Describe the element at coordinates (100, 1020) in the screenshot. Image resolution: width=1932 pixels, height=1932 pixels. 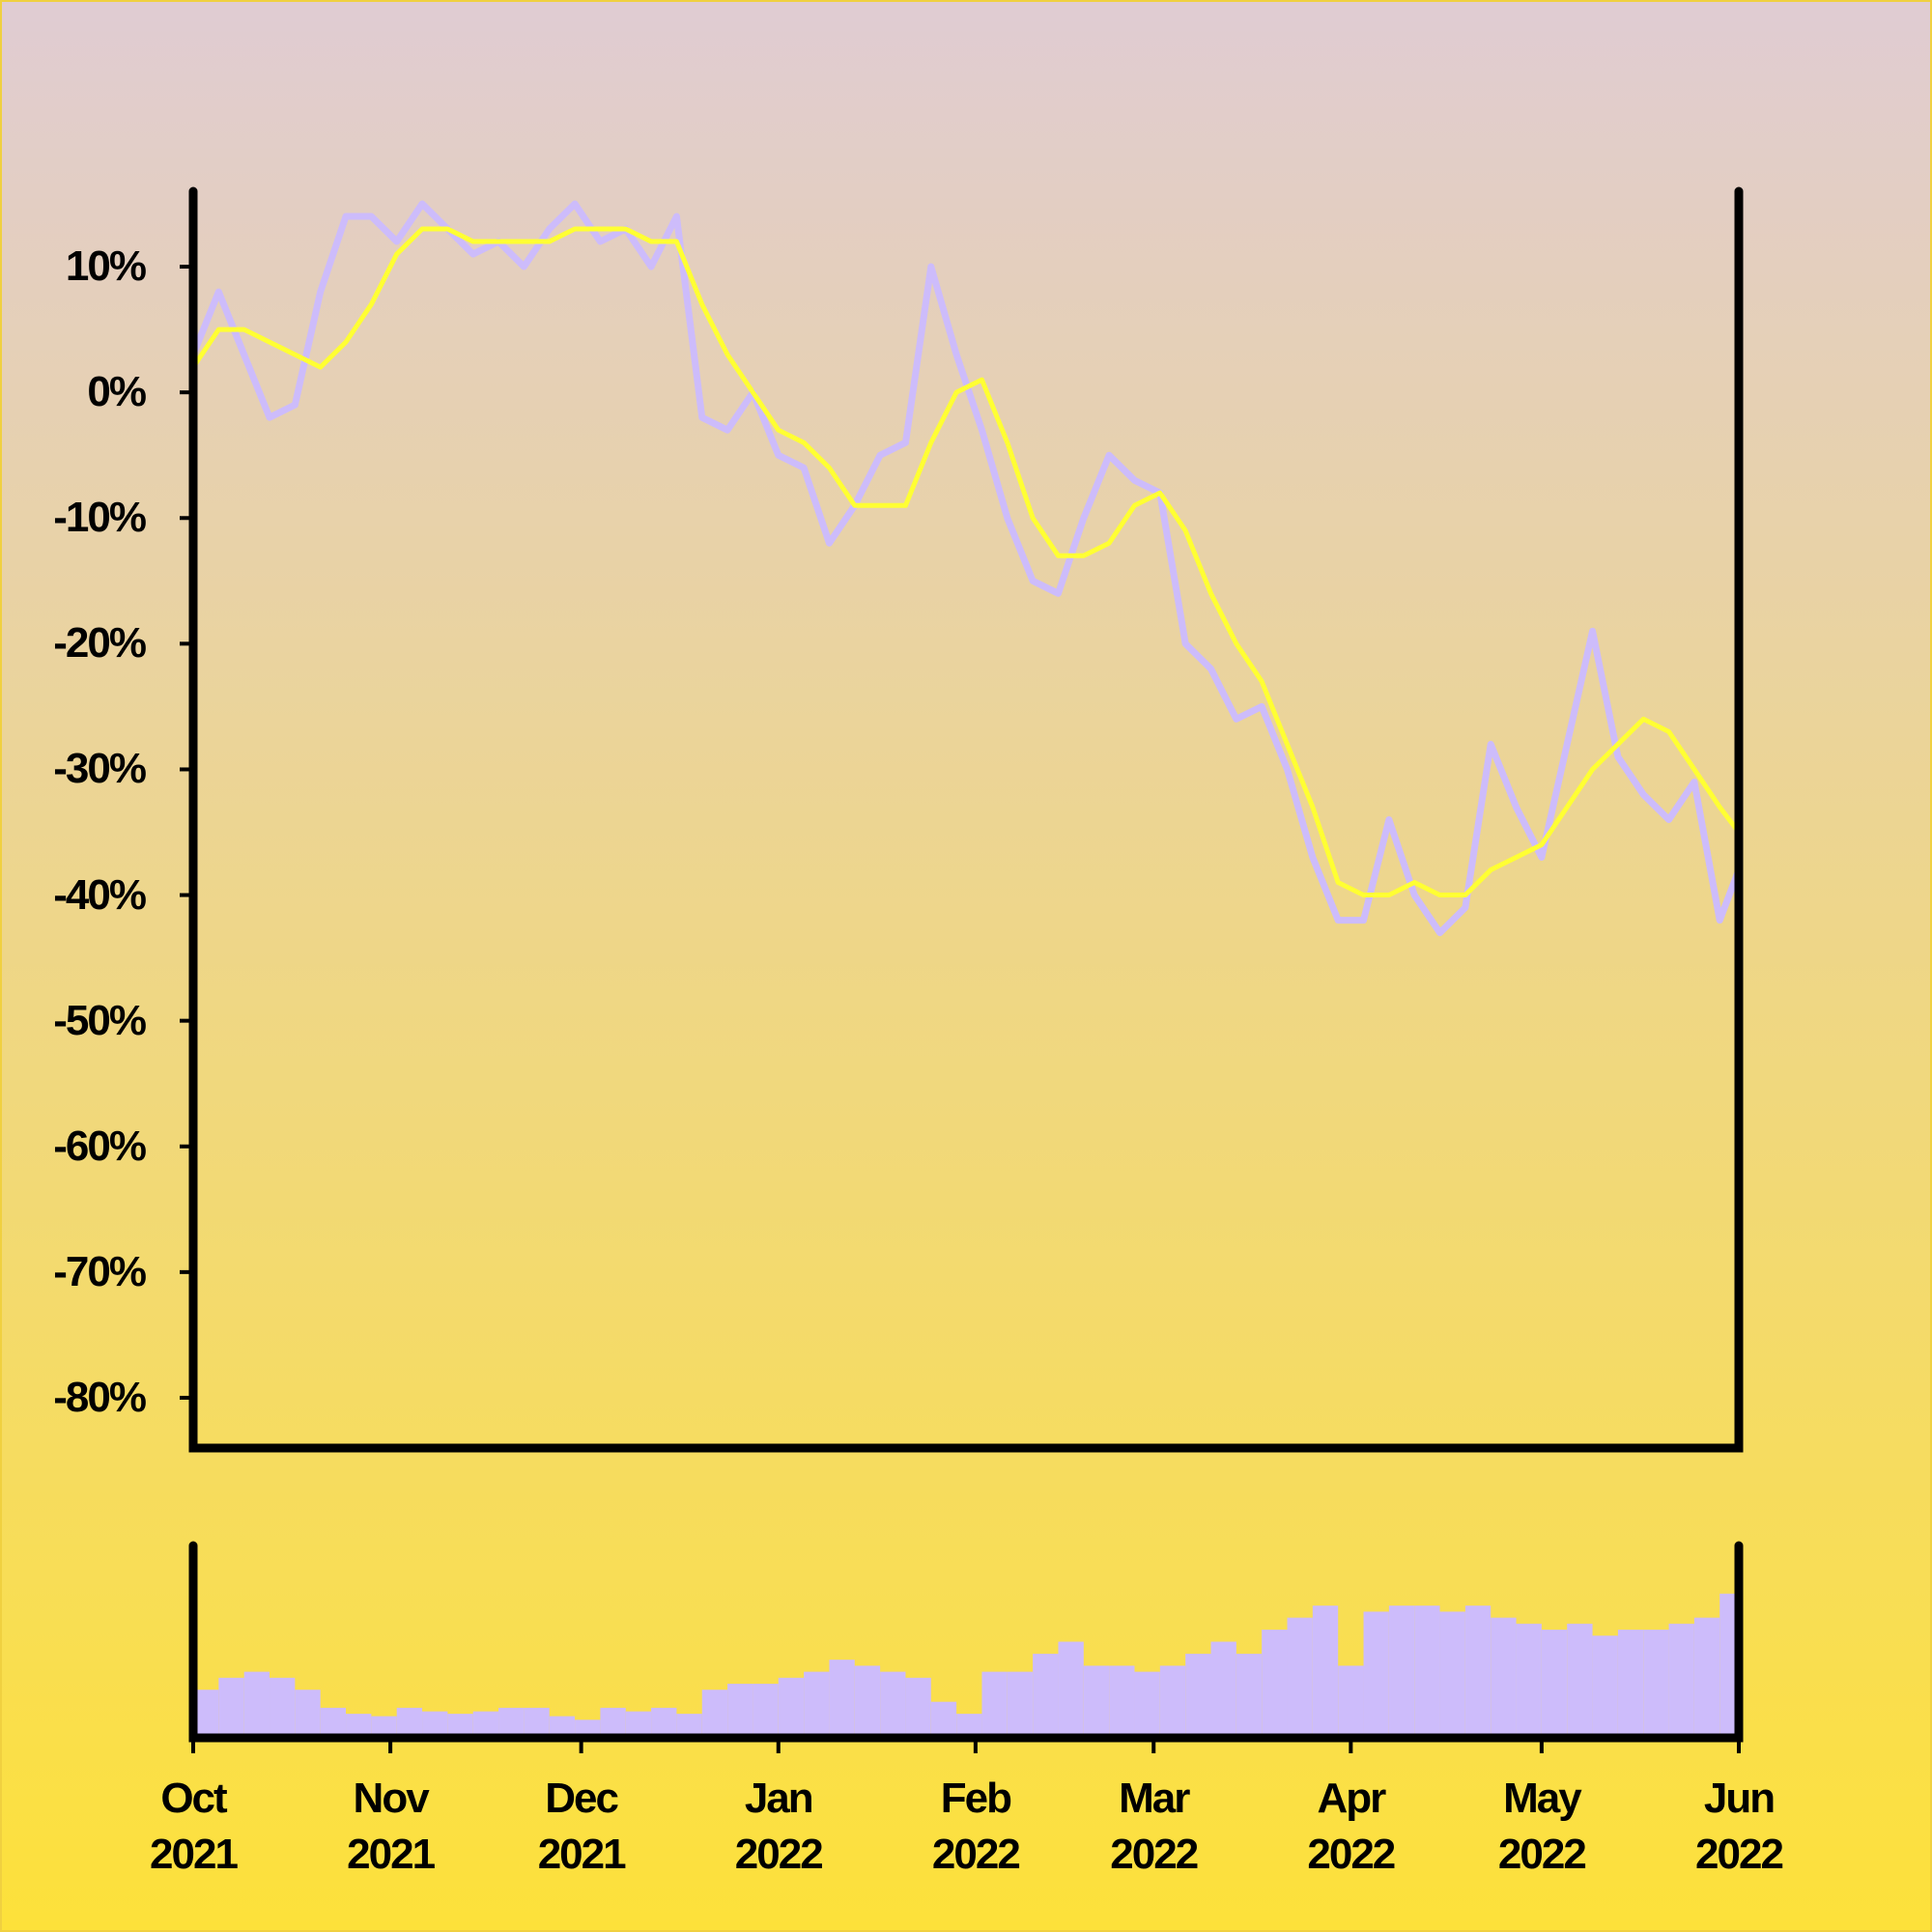
I see `y-tick-label: -50%` at that location.